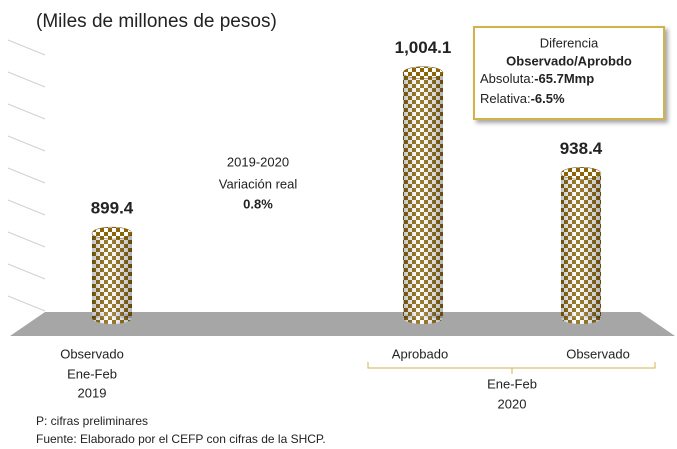 The image size is (677, 449). What do you see at coordinates (423, 47) in the screenshot?
I see `value-label: 1,004.1` at bounding box center [423, 47].